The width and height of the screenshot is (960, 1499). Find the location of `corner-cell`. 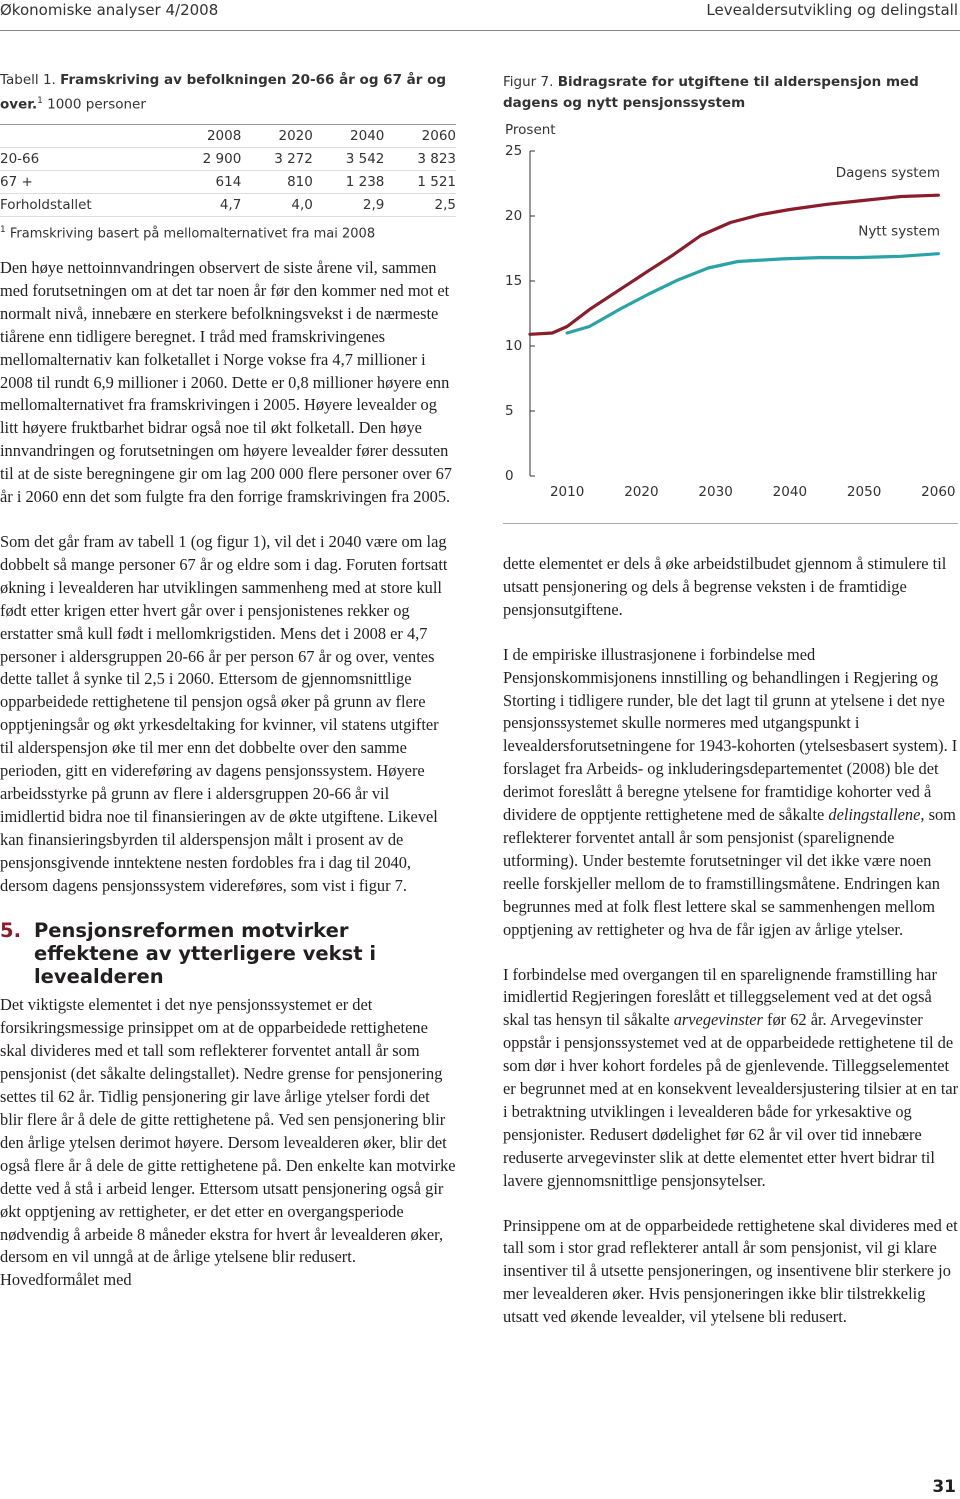

corner-cell is located at coordinates (85, 136).